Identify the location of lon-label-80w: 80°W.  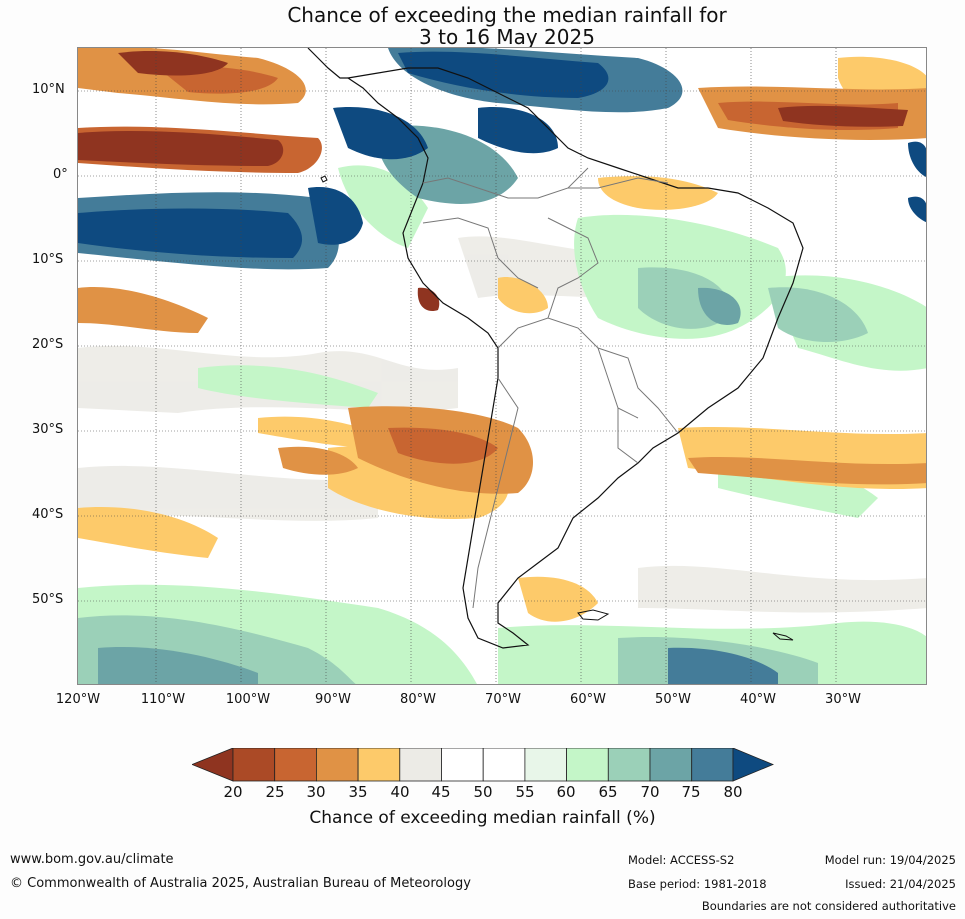
(418, 699).